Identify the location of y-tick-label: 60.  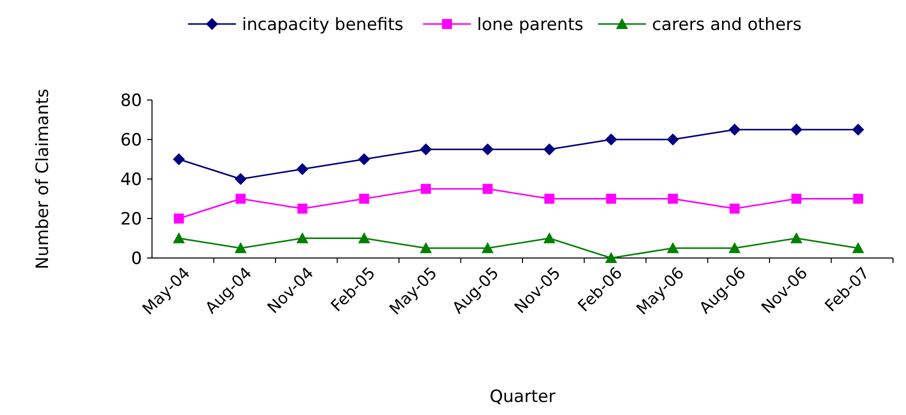
(131, 140).